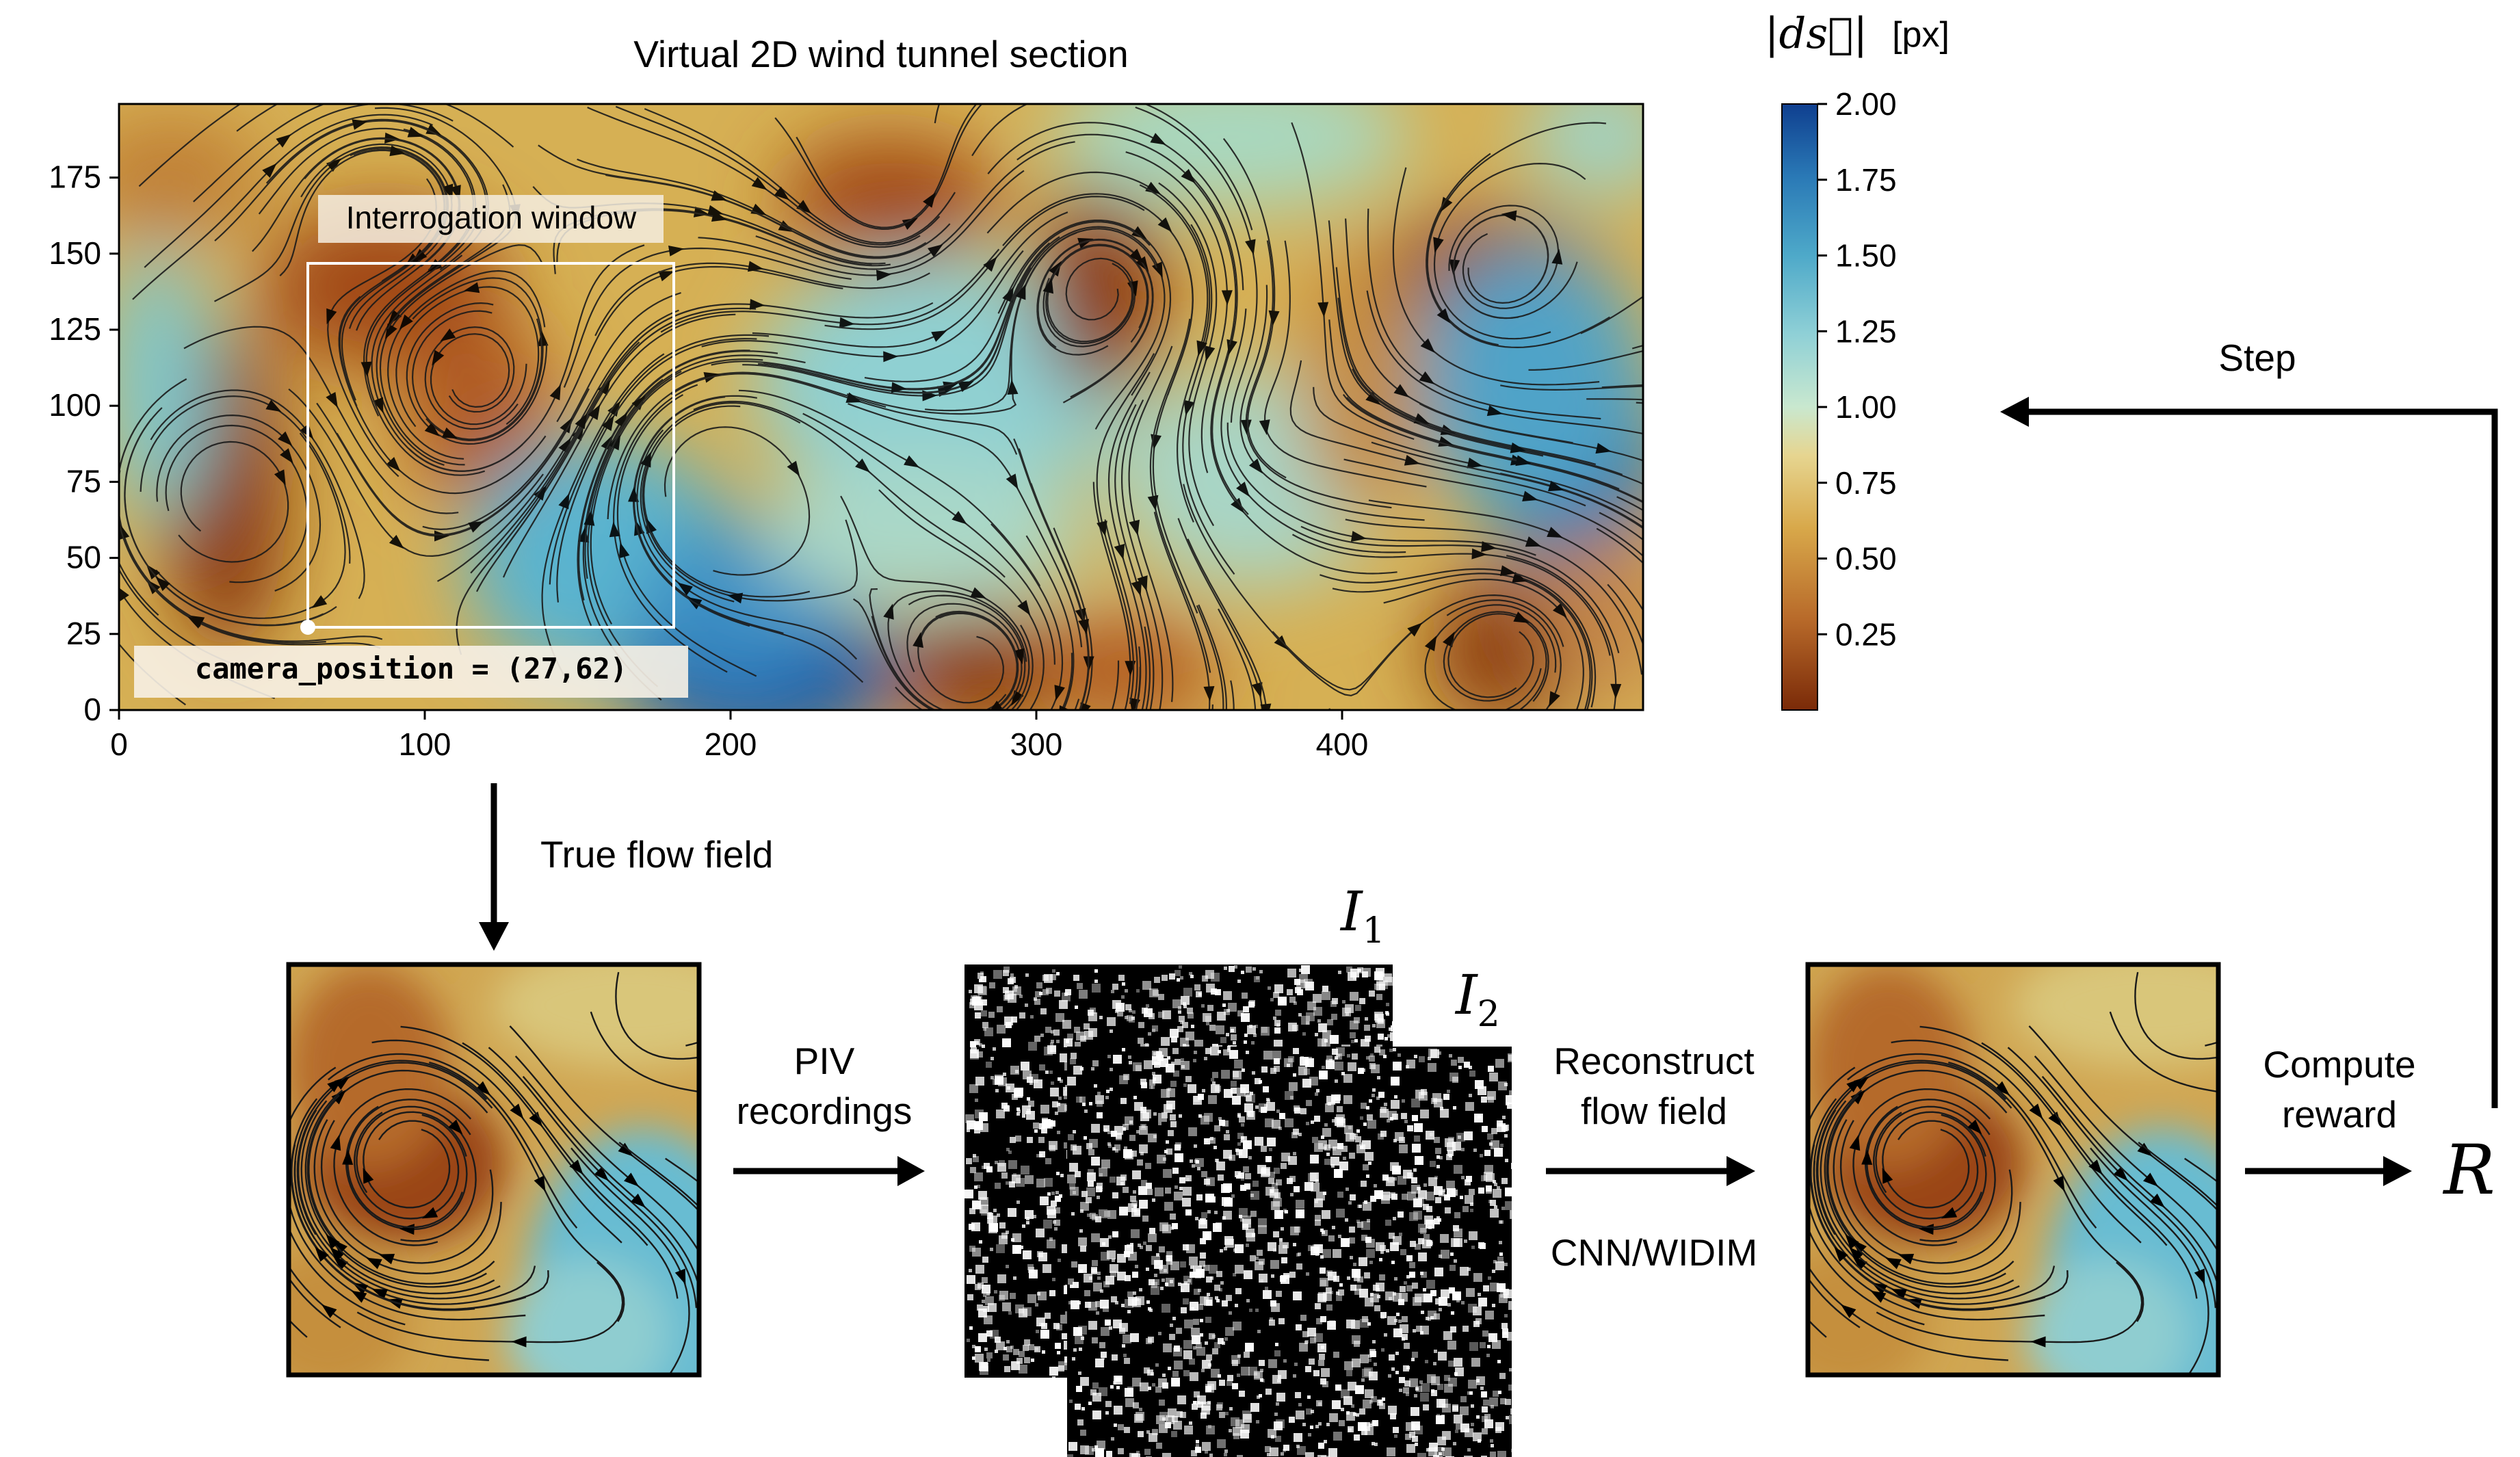 This screenshot has height=1457, width=2520. I want to click on interrogation-label-box, so click(491, 219).